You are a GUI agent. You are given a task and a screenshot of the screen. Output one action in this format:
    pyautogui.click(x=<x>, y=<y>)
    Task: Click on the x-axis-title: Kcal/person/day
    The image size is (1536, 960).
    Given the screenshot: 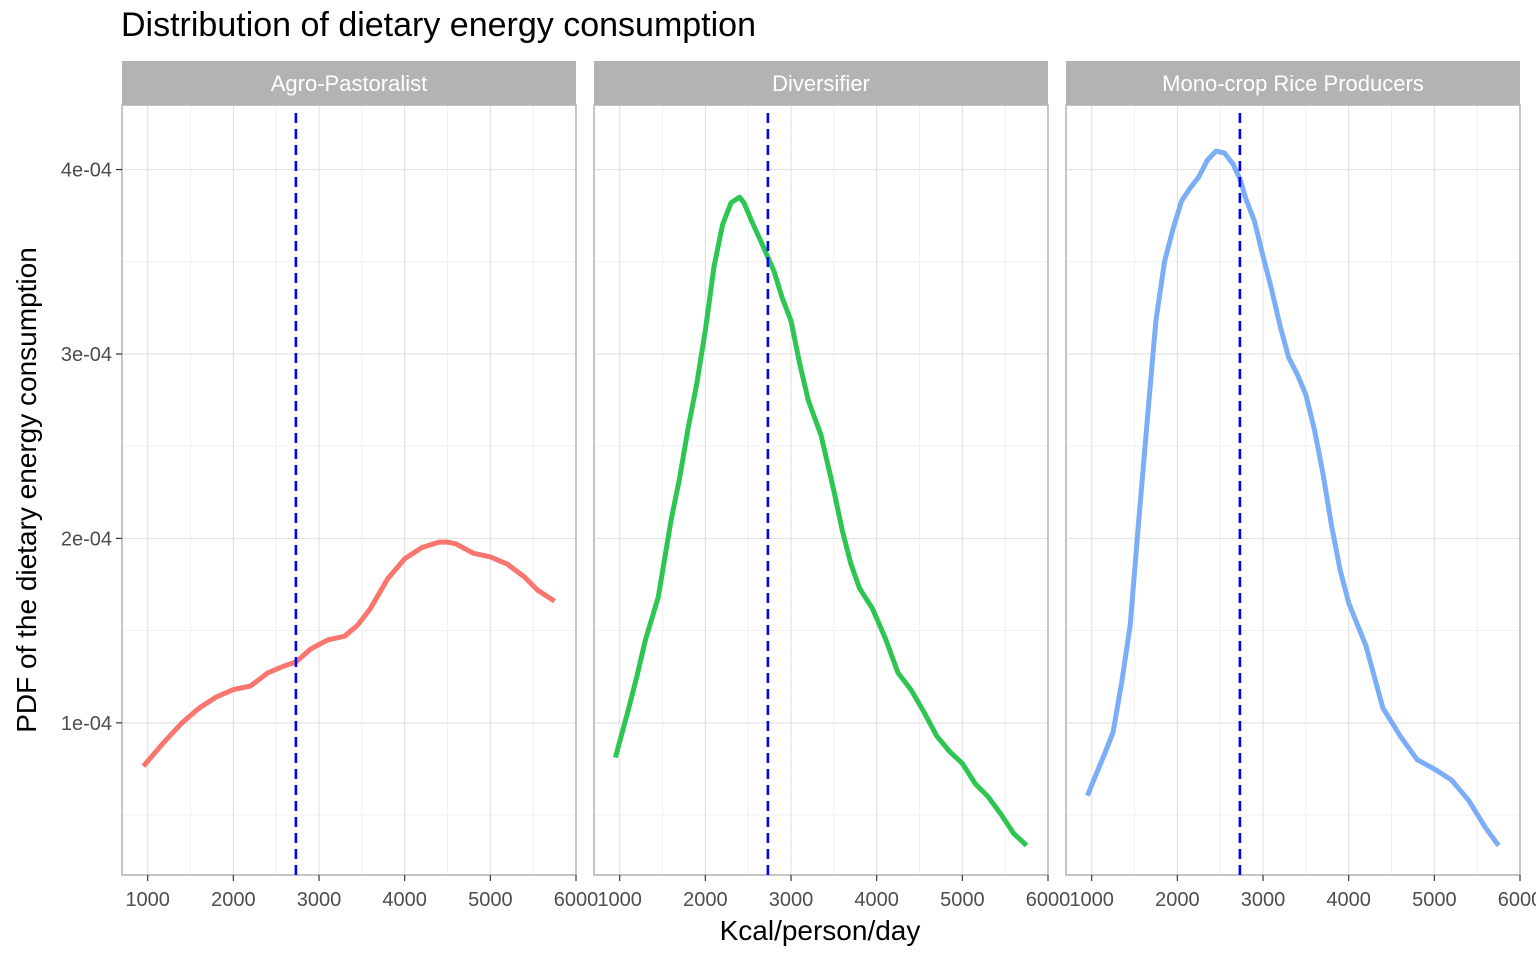 What is the action you would take?
    pyautogui.click(x=820, y=930)
    